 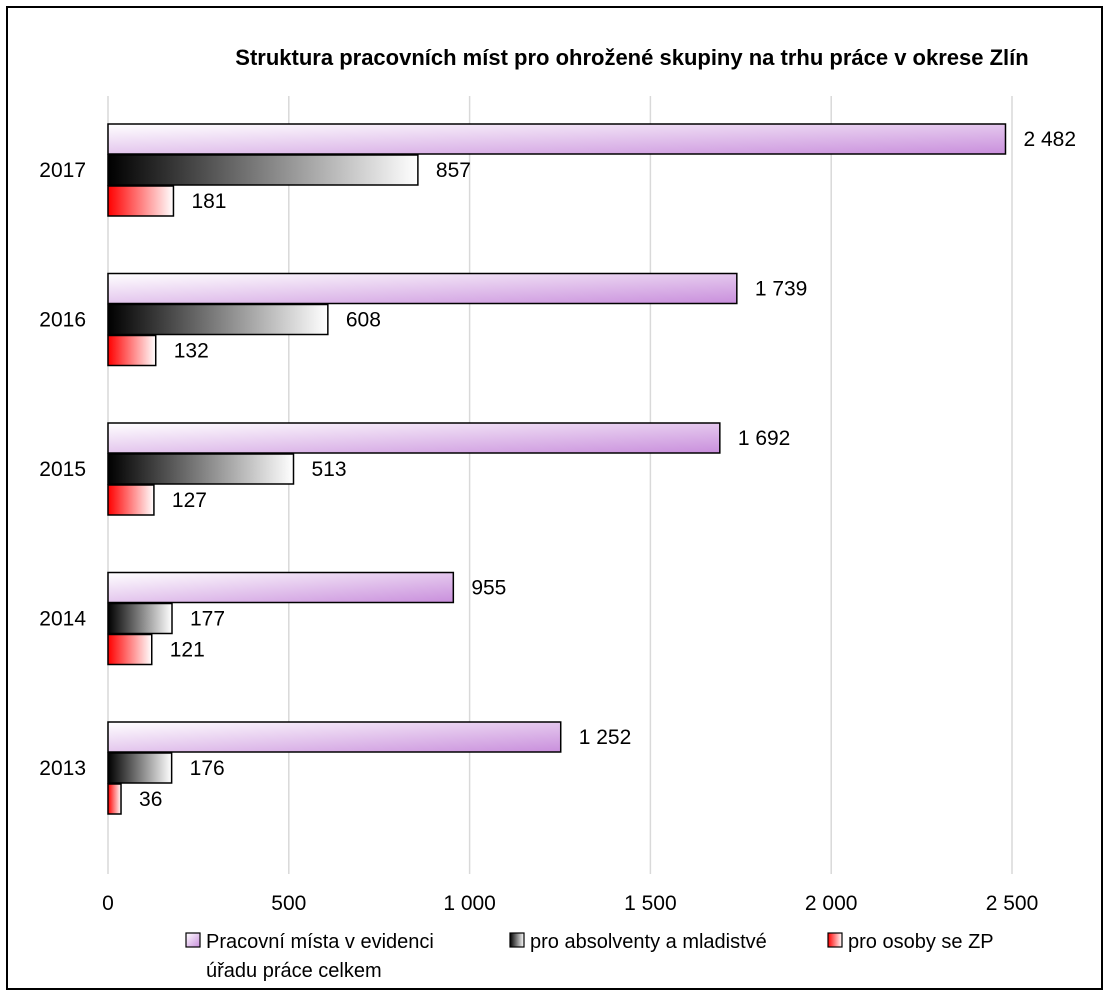 What do you see at coordinates (329, 469) in the screenshot?
I see `data-label-2015-series-1: 513` at bounding box center [329, 469].